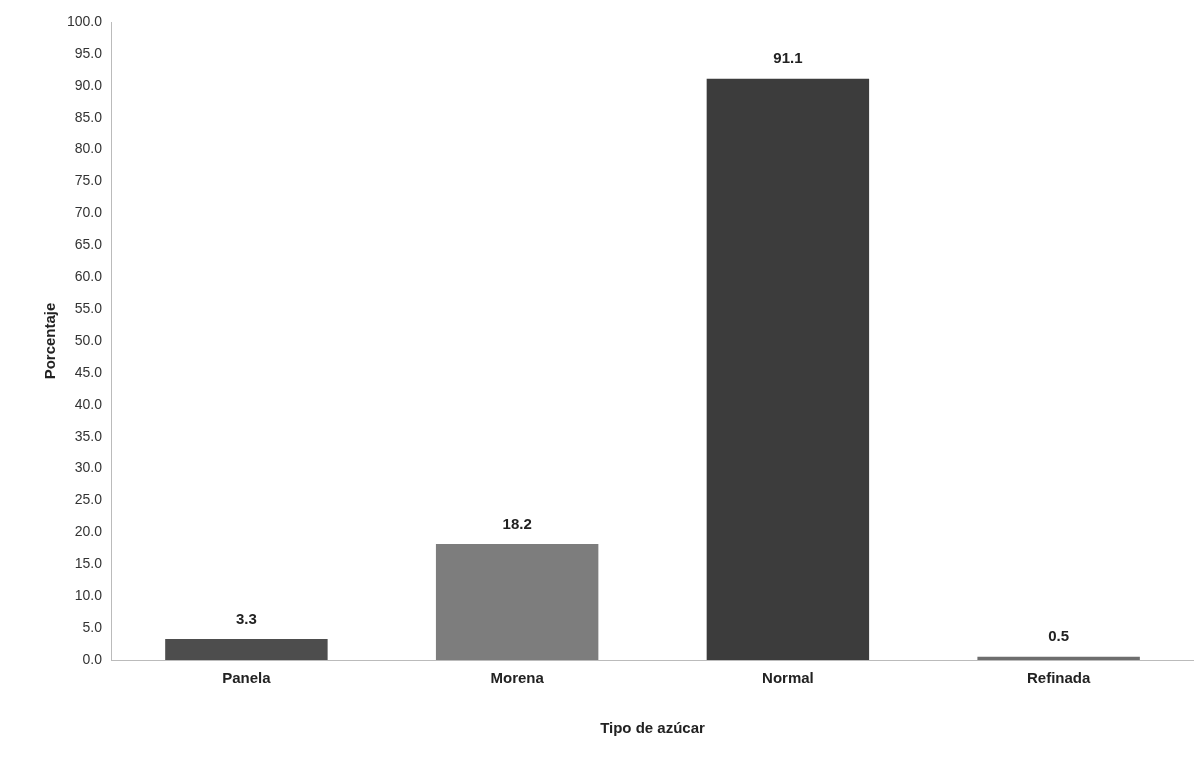 This screenshot has height=762, width=1202. Describe the element at coordinates (88, 339) in the screenshot. I see `y-tick-label: 50.0` at that location.